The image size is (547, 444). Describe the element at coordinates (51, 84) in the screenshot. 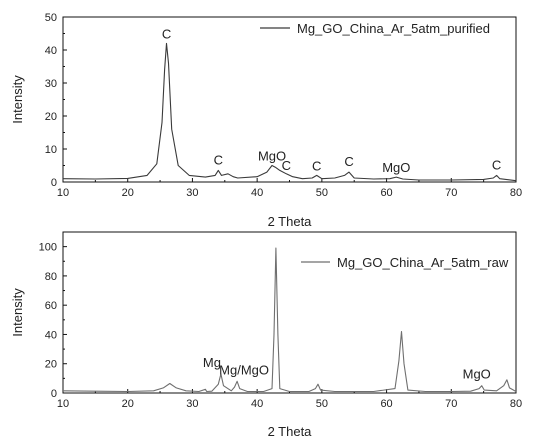

I see `y-tick-label: 30` at that location.